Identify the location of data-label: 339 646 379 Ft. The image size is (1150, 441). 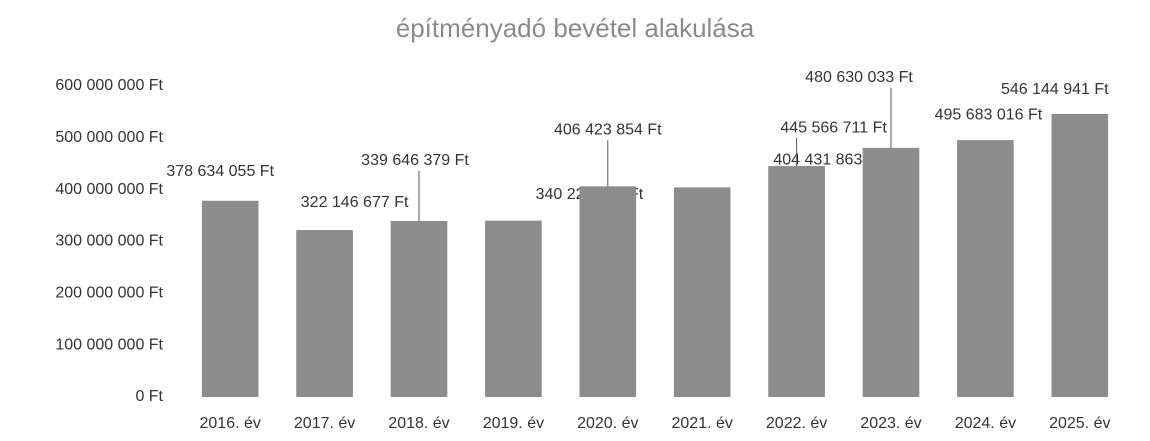
(415, 160).